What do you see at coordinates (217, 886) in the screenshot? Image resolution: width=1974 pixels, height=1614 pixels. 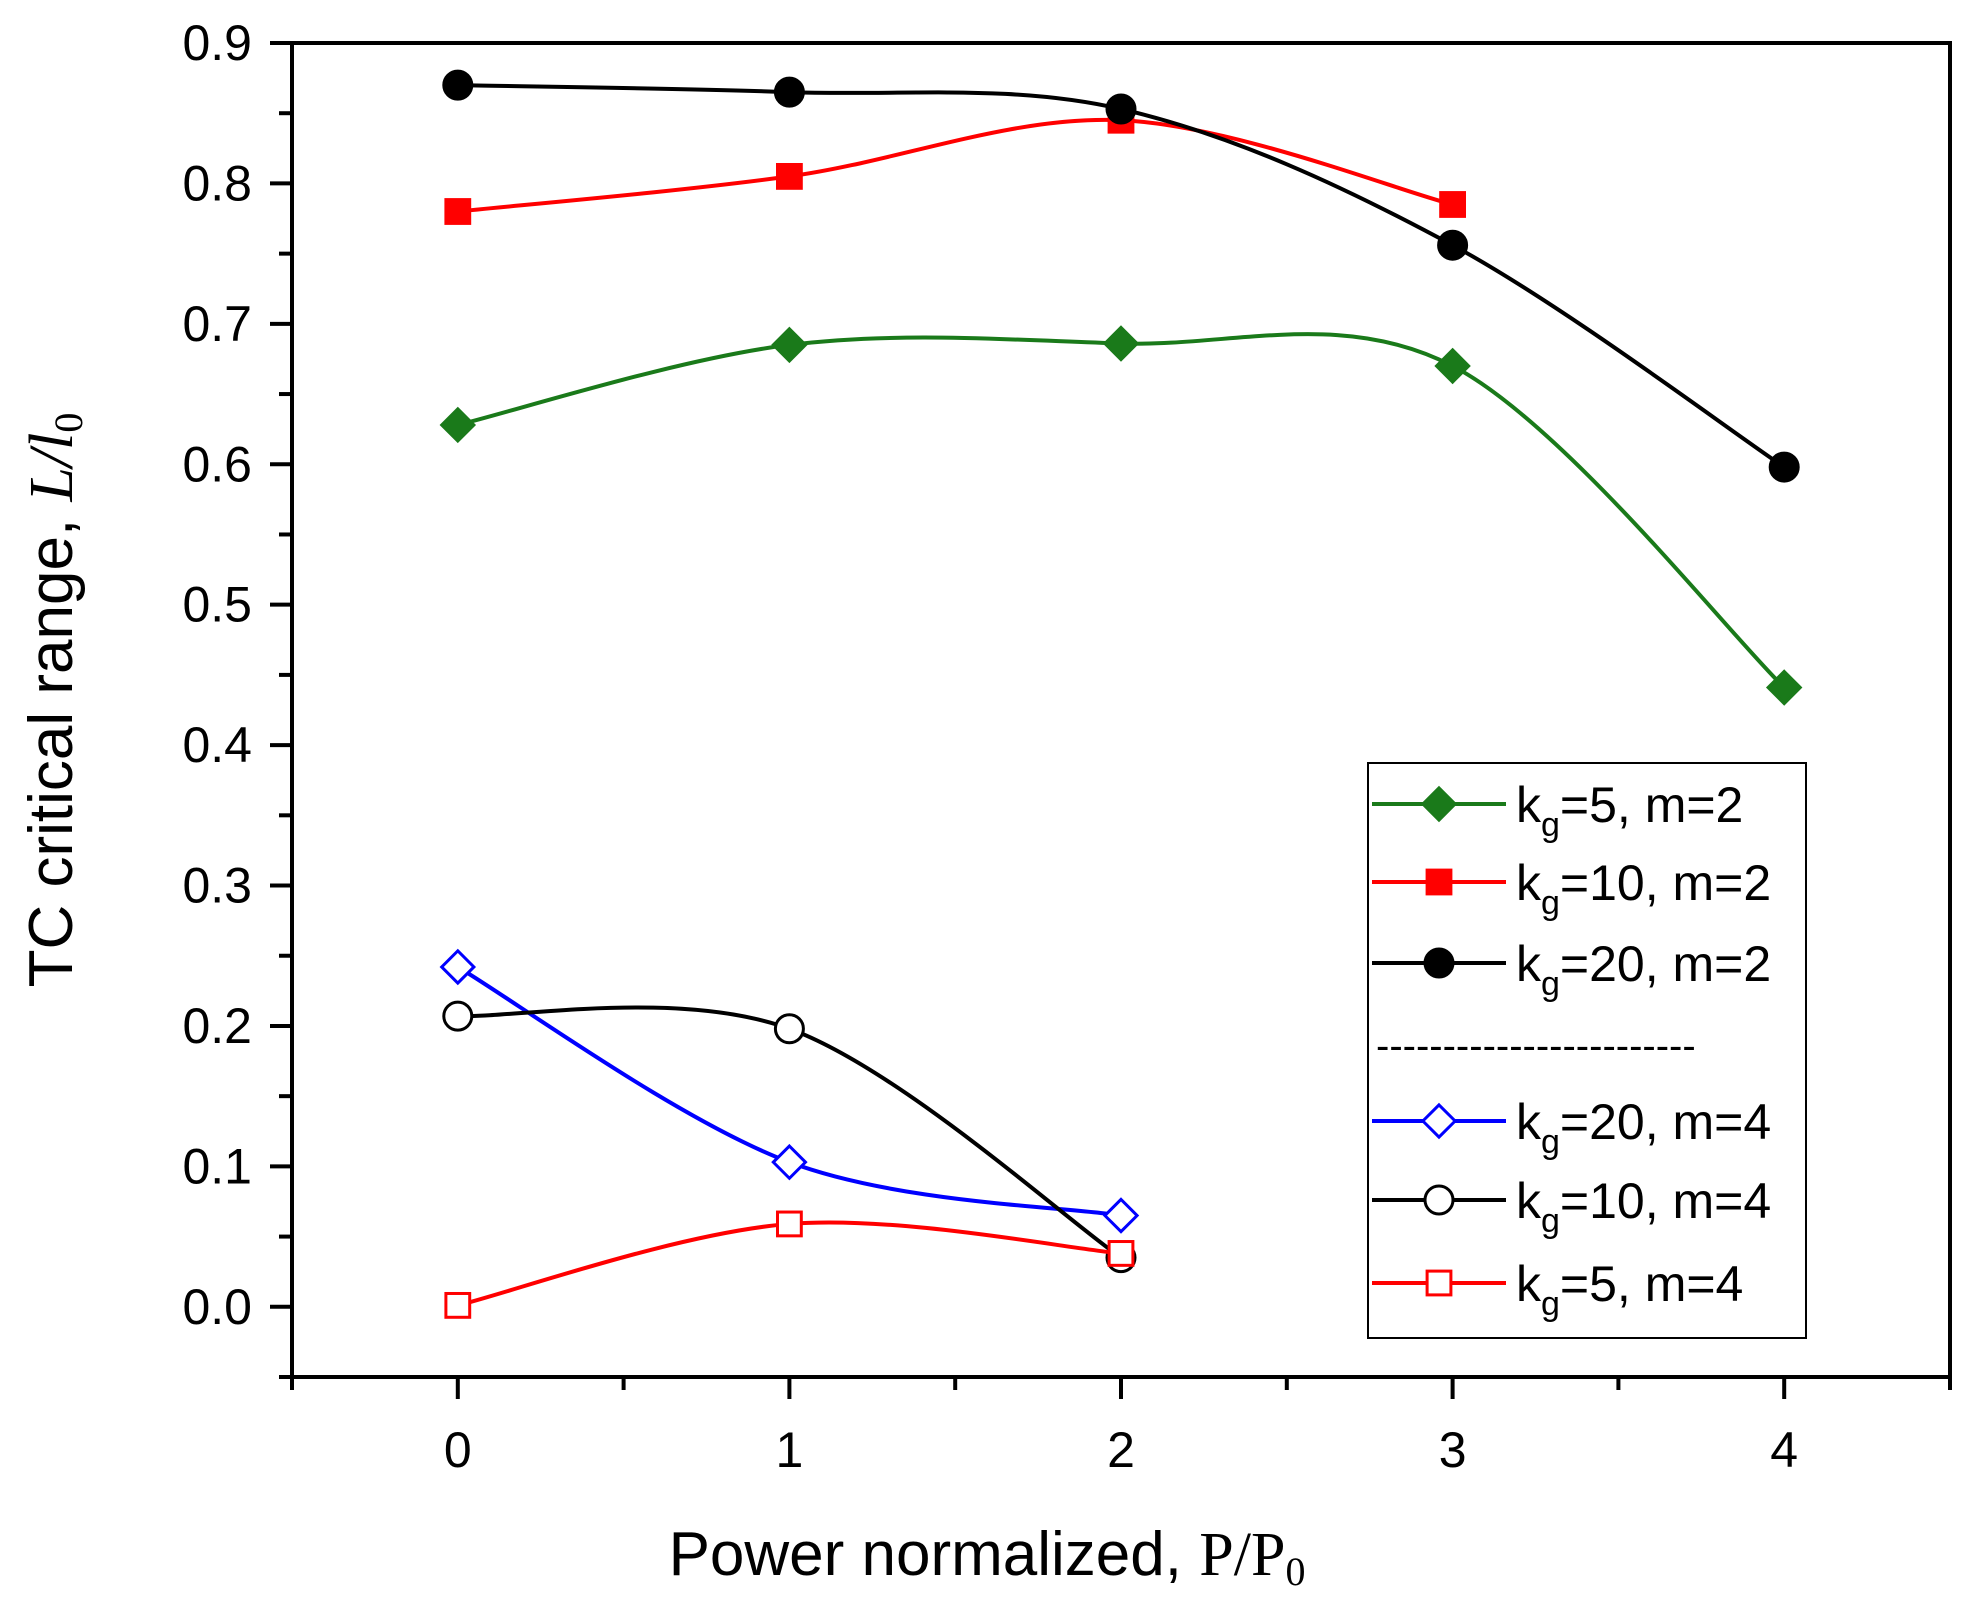 I see `y-tick-label: 0.3` at bounding box center [217, 886].